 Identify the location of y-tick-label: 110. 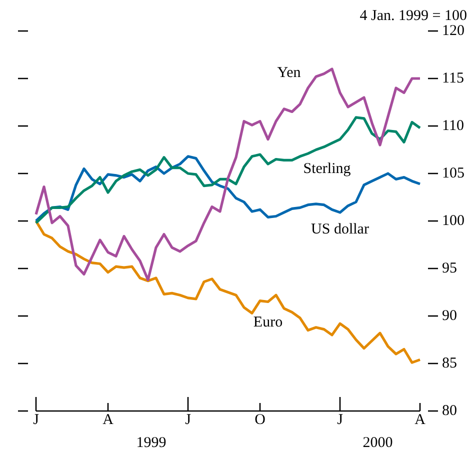
(453, 126).